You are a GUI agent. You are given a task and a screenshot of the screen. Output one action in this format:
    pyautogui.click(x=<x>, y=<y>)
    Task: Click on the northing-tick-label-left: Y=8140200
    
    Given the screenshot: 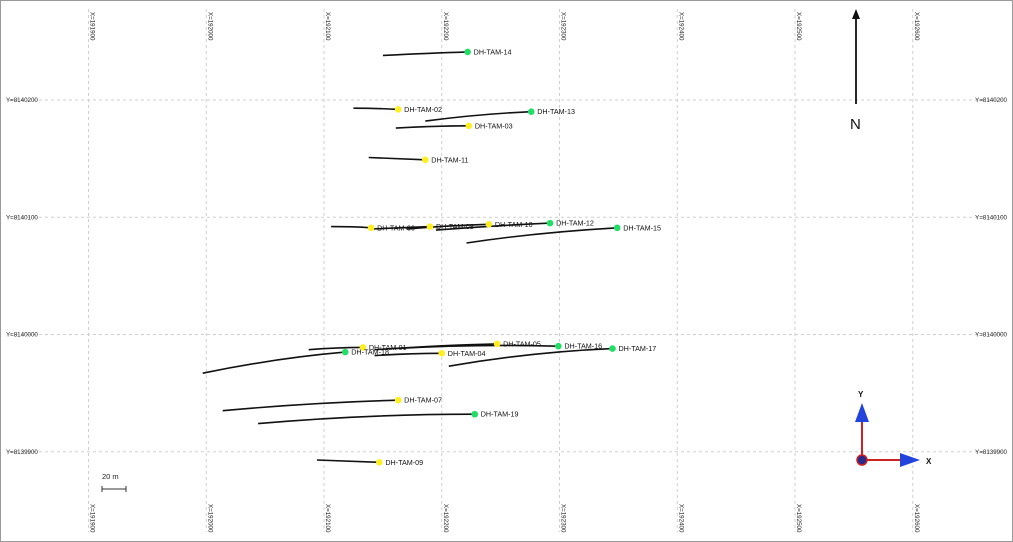 What is the action you would take?
    pyautogui.click(x=22, y=100)
    